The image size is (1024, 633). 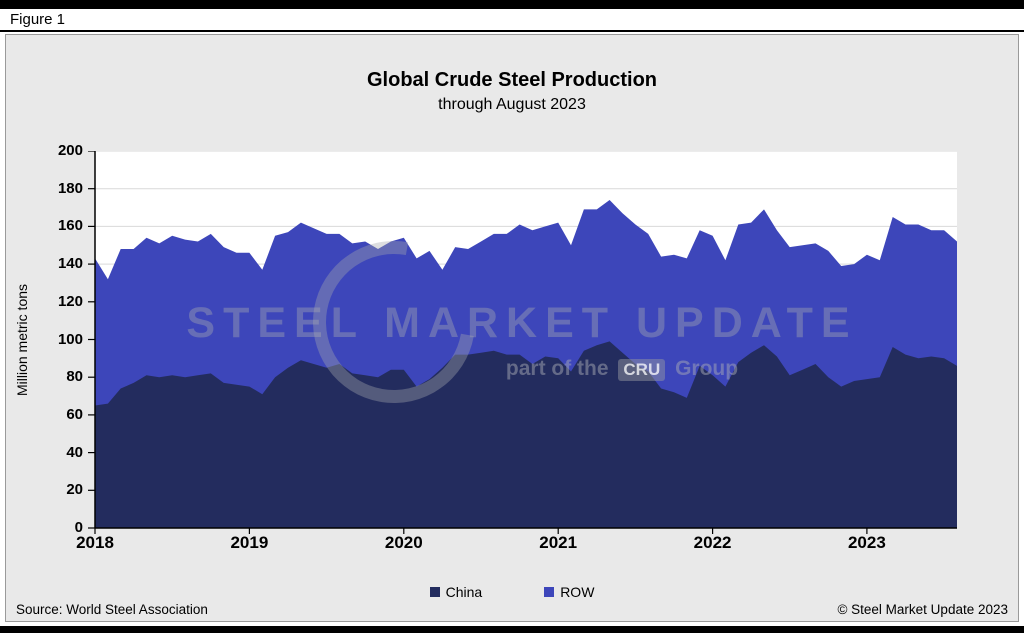 I want to click on y-axis-tick-labels: 0 20 40 60 80 100 120 140 160 180 200, so click(x=44, y=339).